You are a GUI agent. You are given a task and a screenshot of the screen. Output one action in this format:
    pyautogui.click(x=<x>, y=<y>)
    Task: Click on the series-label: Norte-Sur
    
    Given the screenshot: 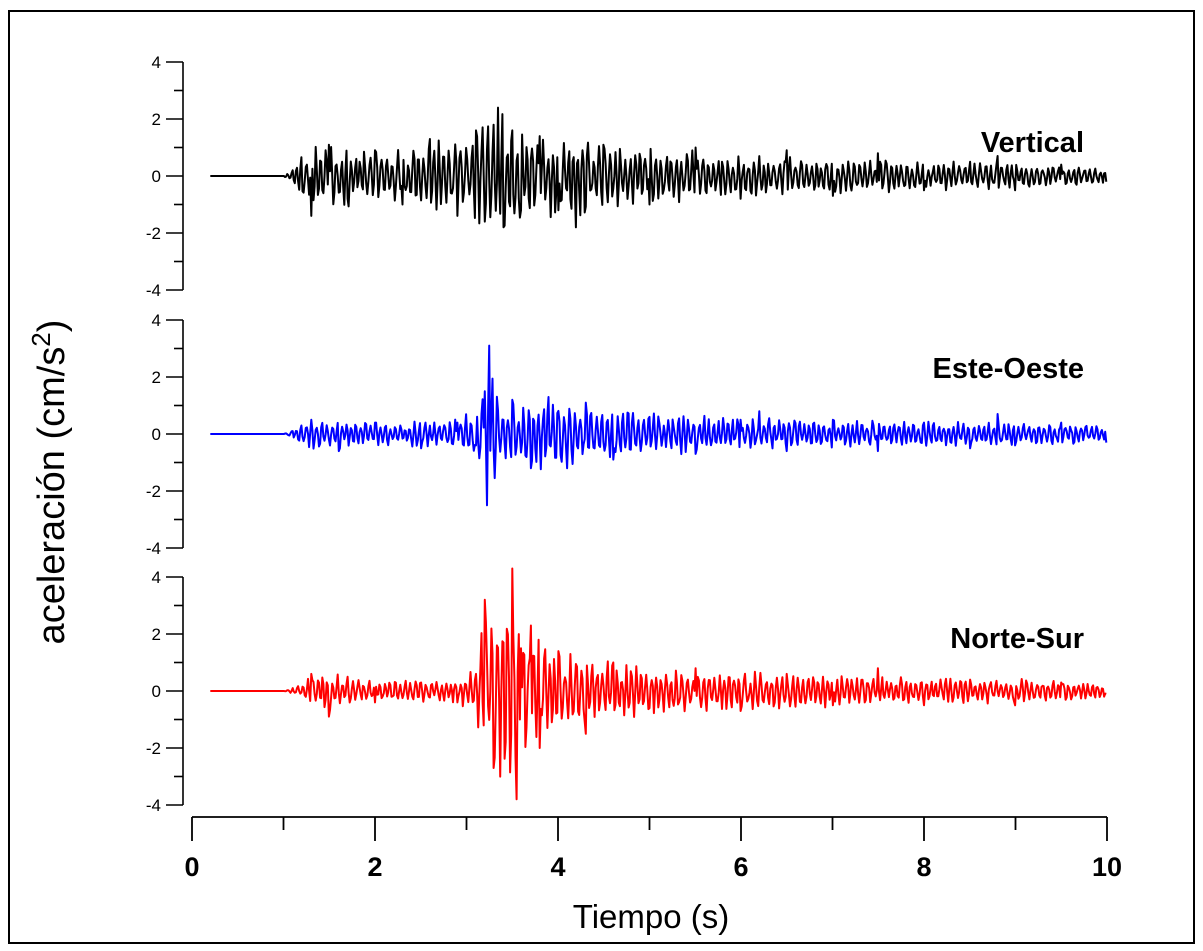 What is the action you would take?
    pyautogui.click(x=1017, y=639)
    